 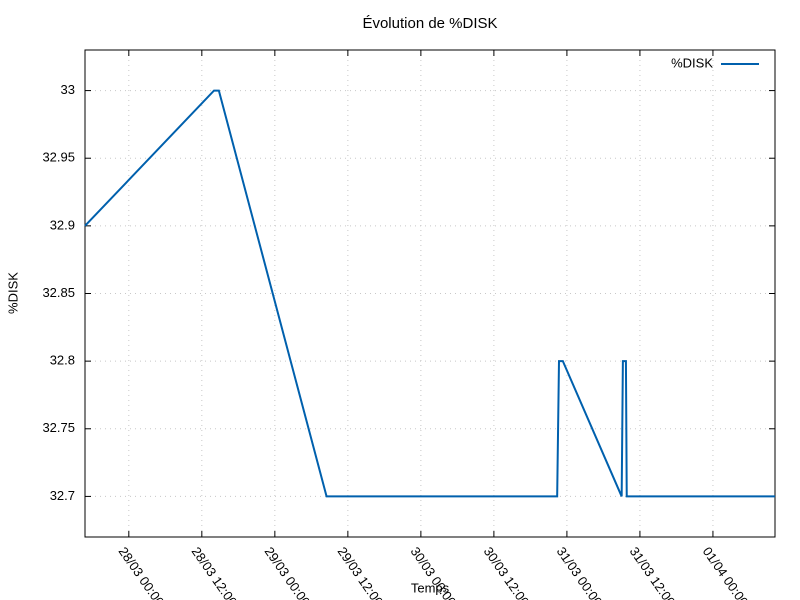 What do you see at coordinates (58, 427) in the screenshot?
I see `y-tick-label: 32.75` at bounding box center [58, 427].